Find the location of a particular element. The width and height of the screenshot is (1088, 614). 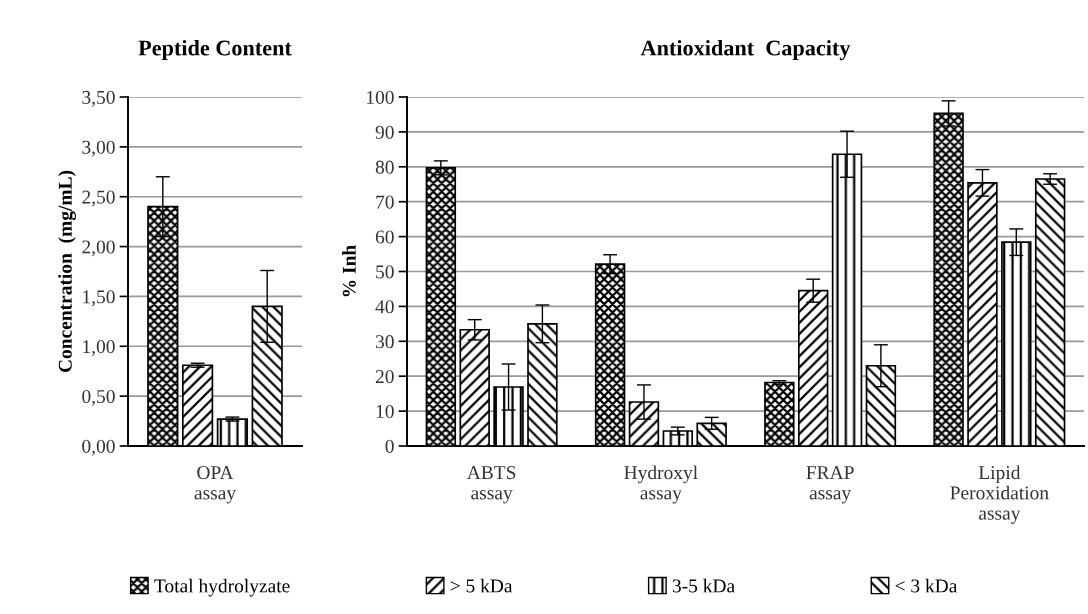

y-tick-label: 3,50 is located at coordinates (98, 98).